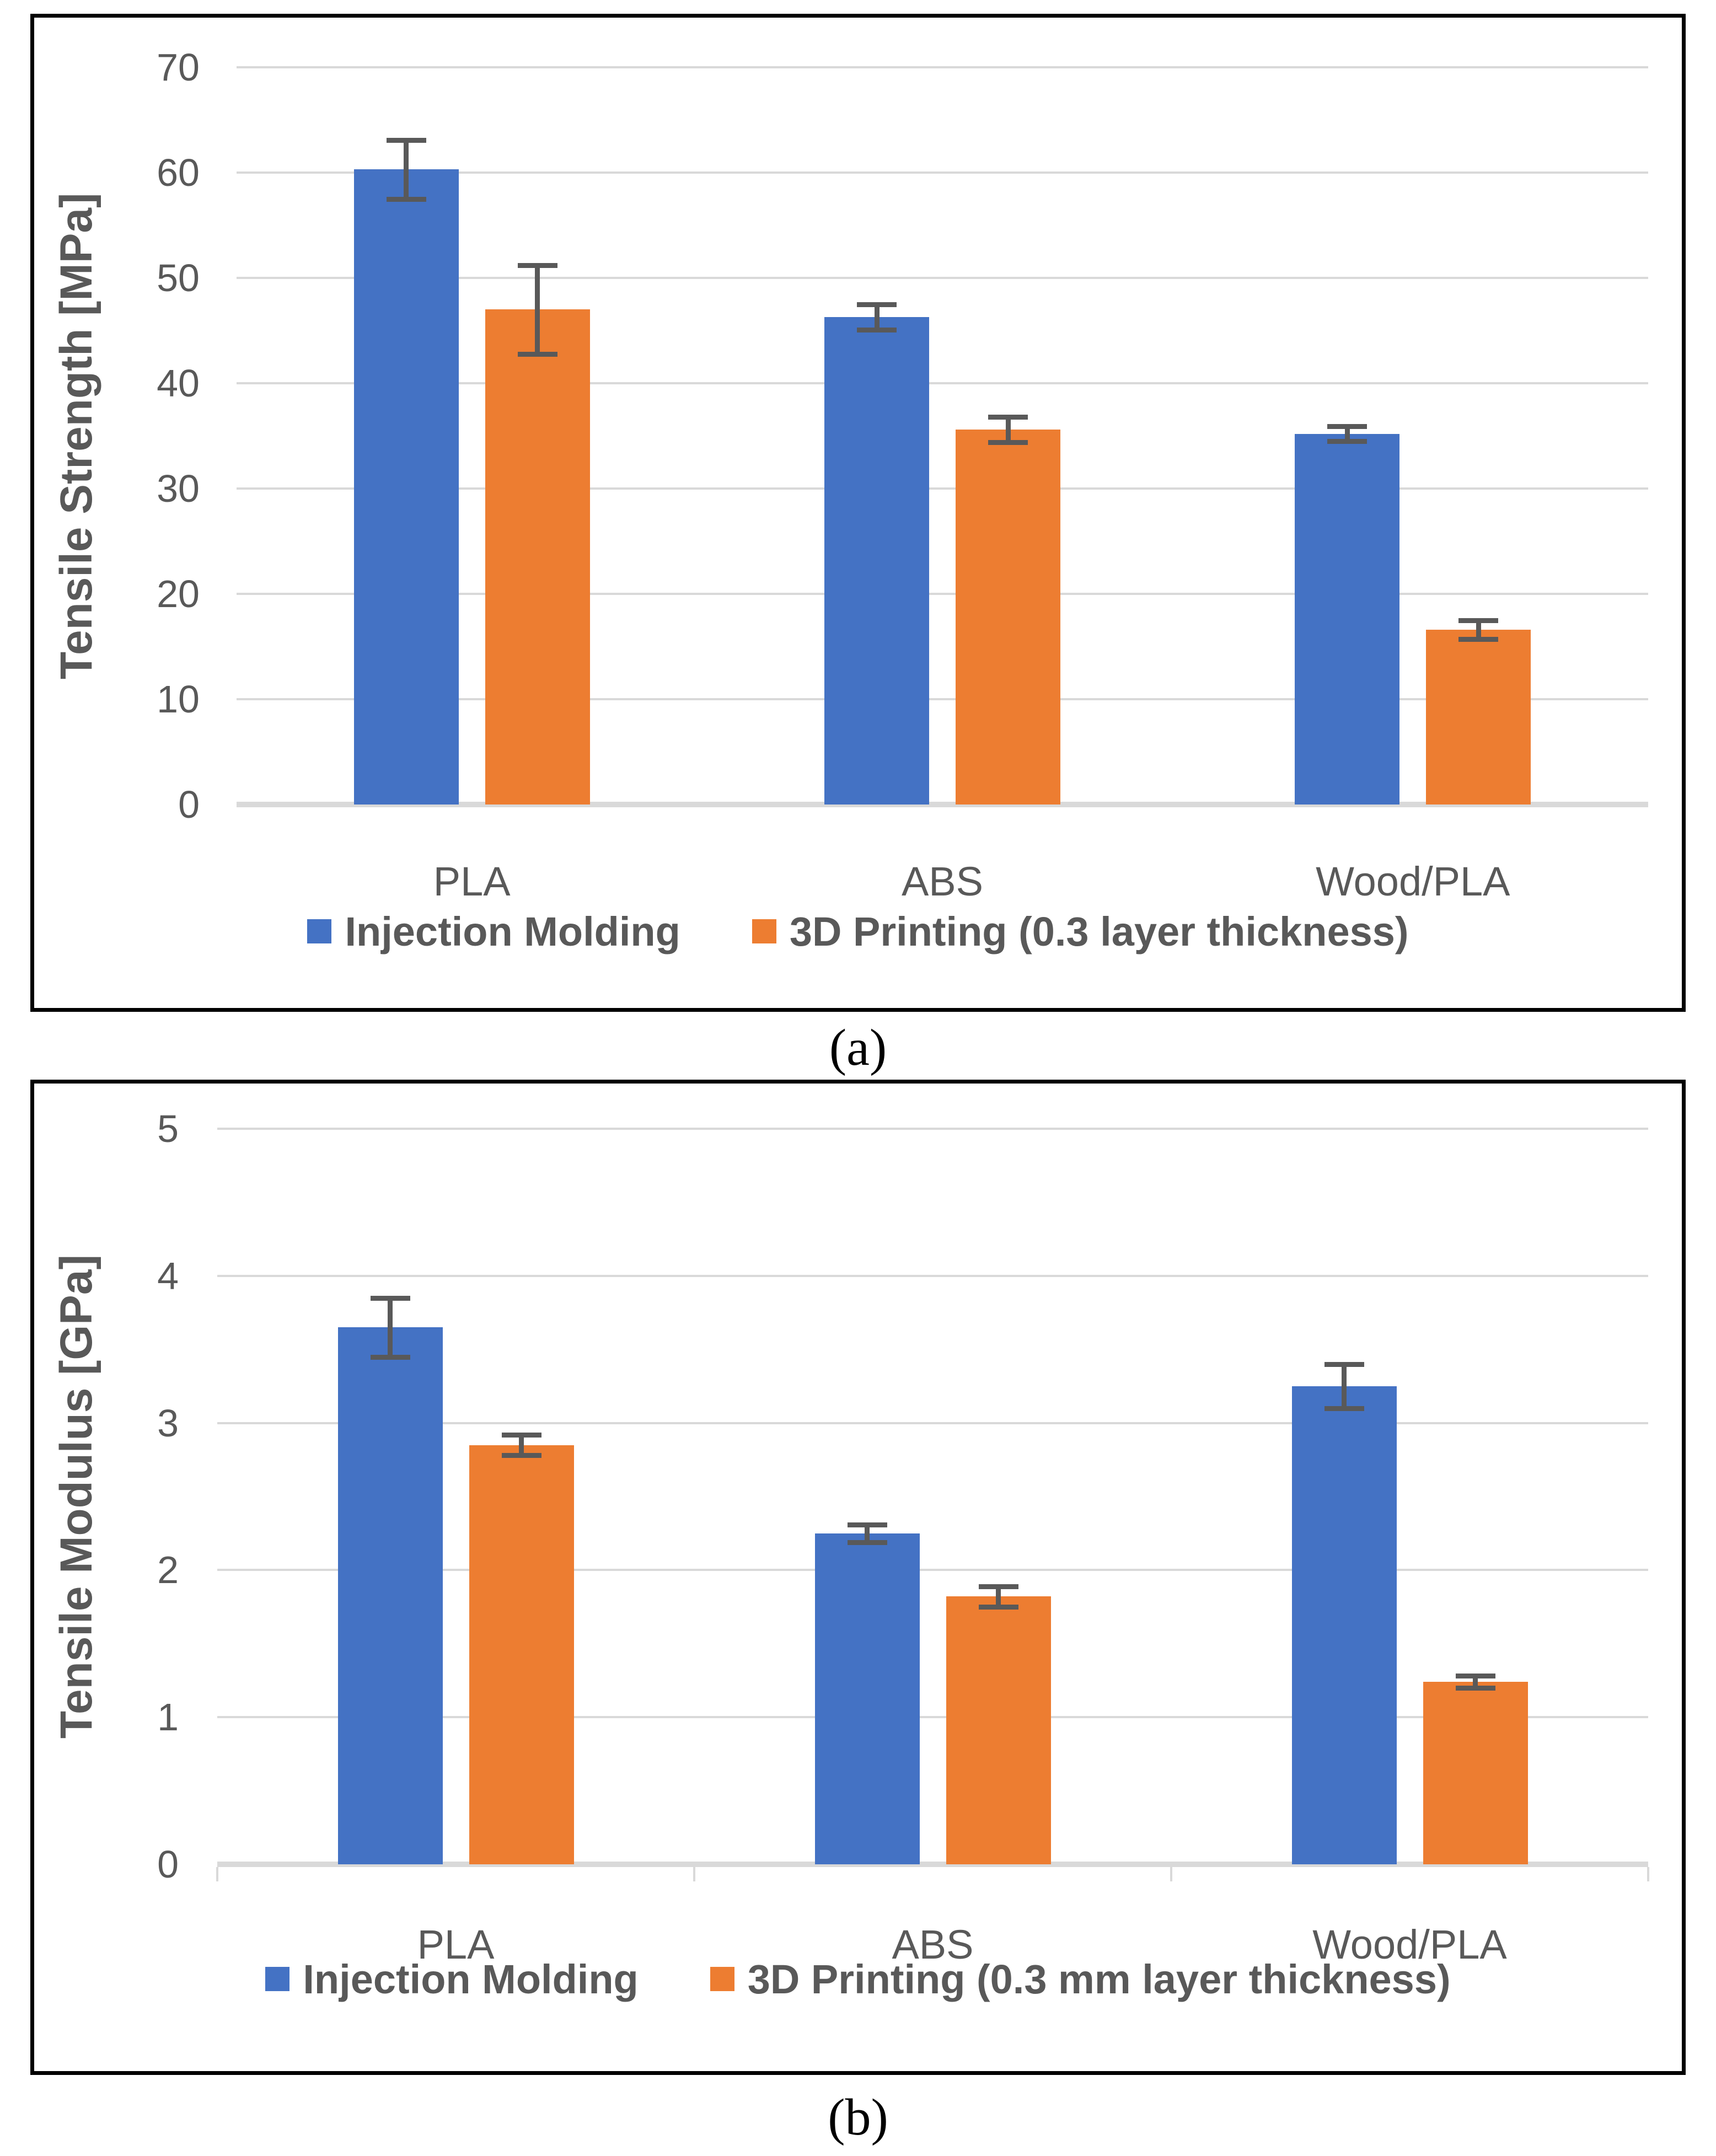 The image size is (1716, 2156). What do you see at coordinates (178, 172) in the screenshot?
I see `y-tick-label: 60` at bounding box center [178, 172].